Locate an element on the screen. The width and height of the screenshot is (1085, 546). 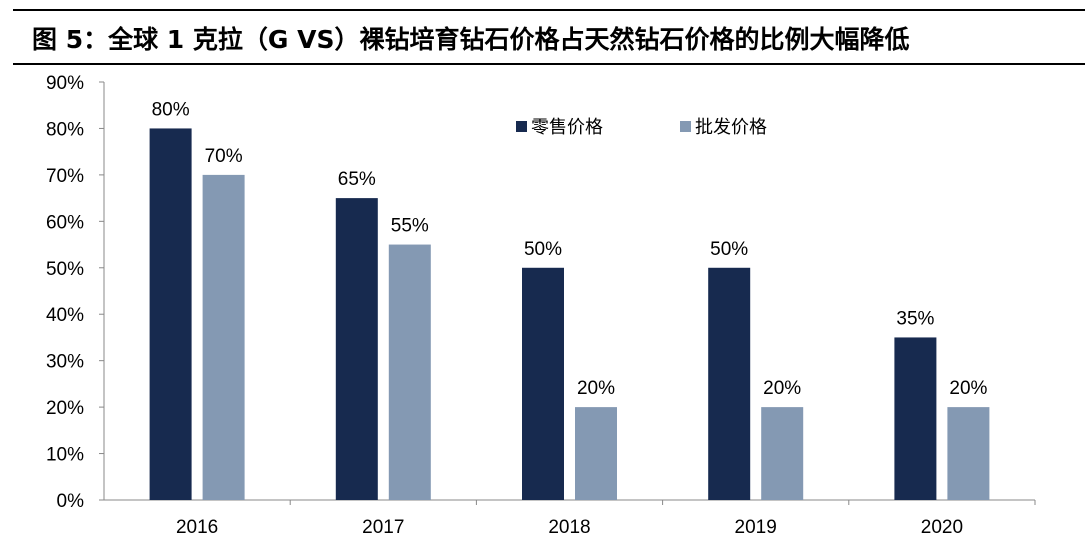
x-tick-label: 2017 is located at coordinates (383, 527).